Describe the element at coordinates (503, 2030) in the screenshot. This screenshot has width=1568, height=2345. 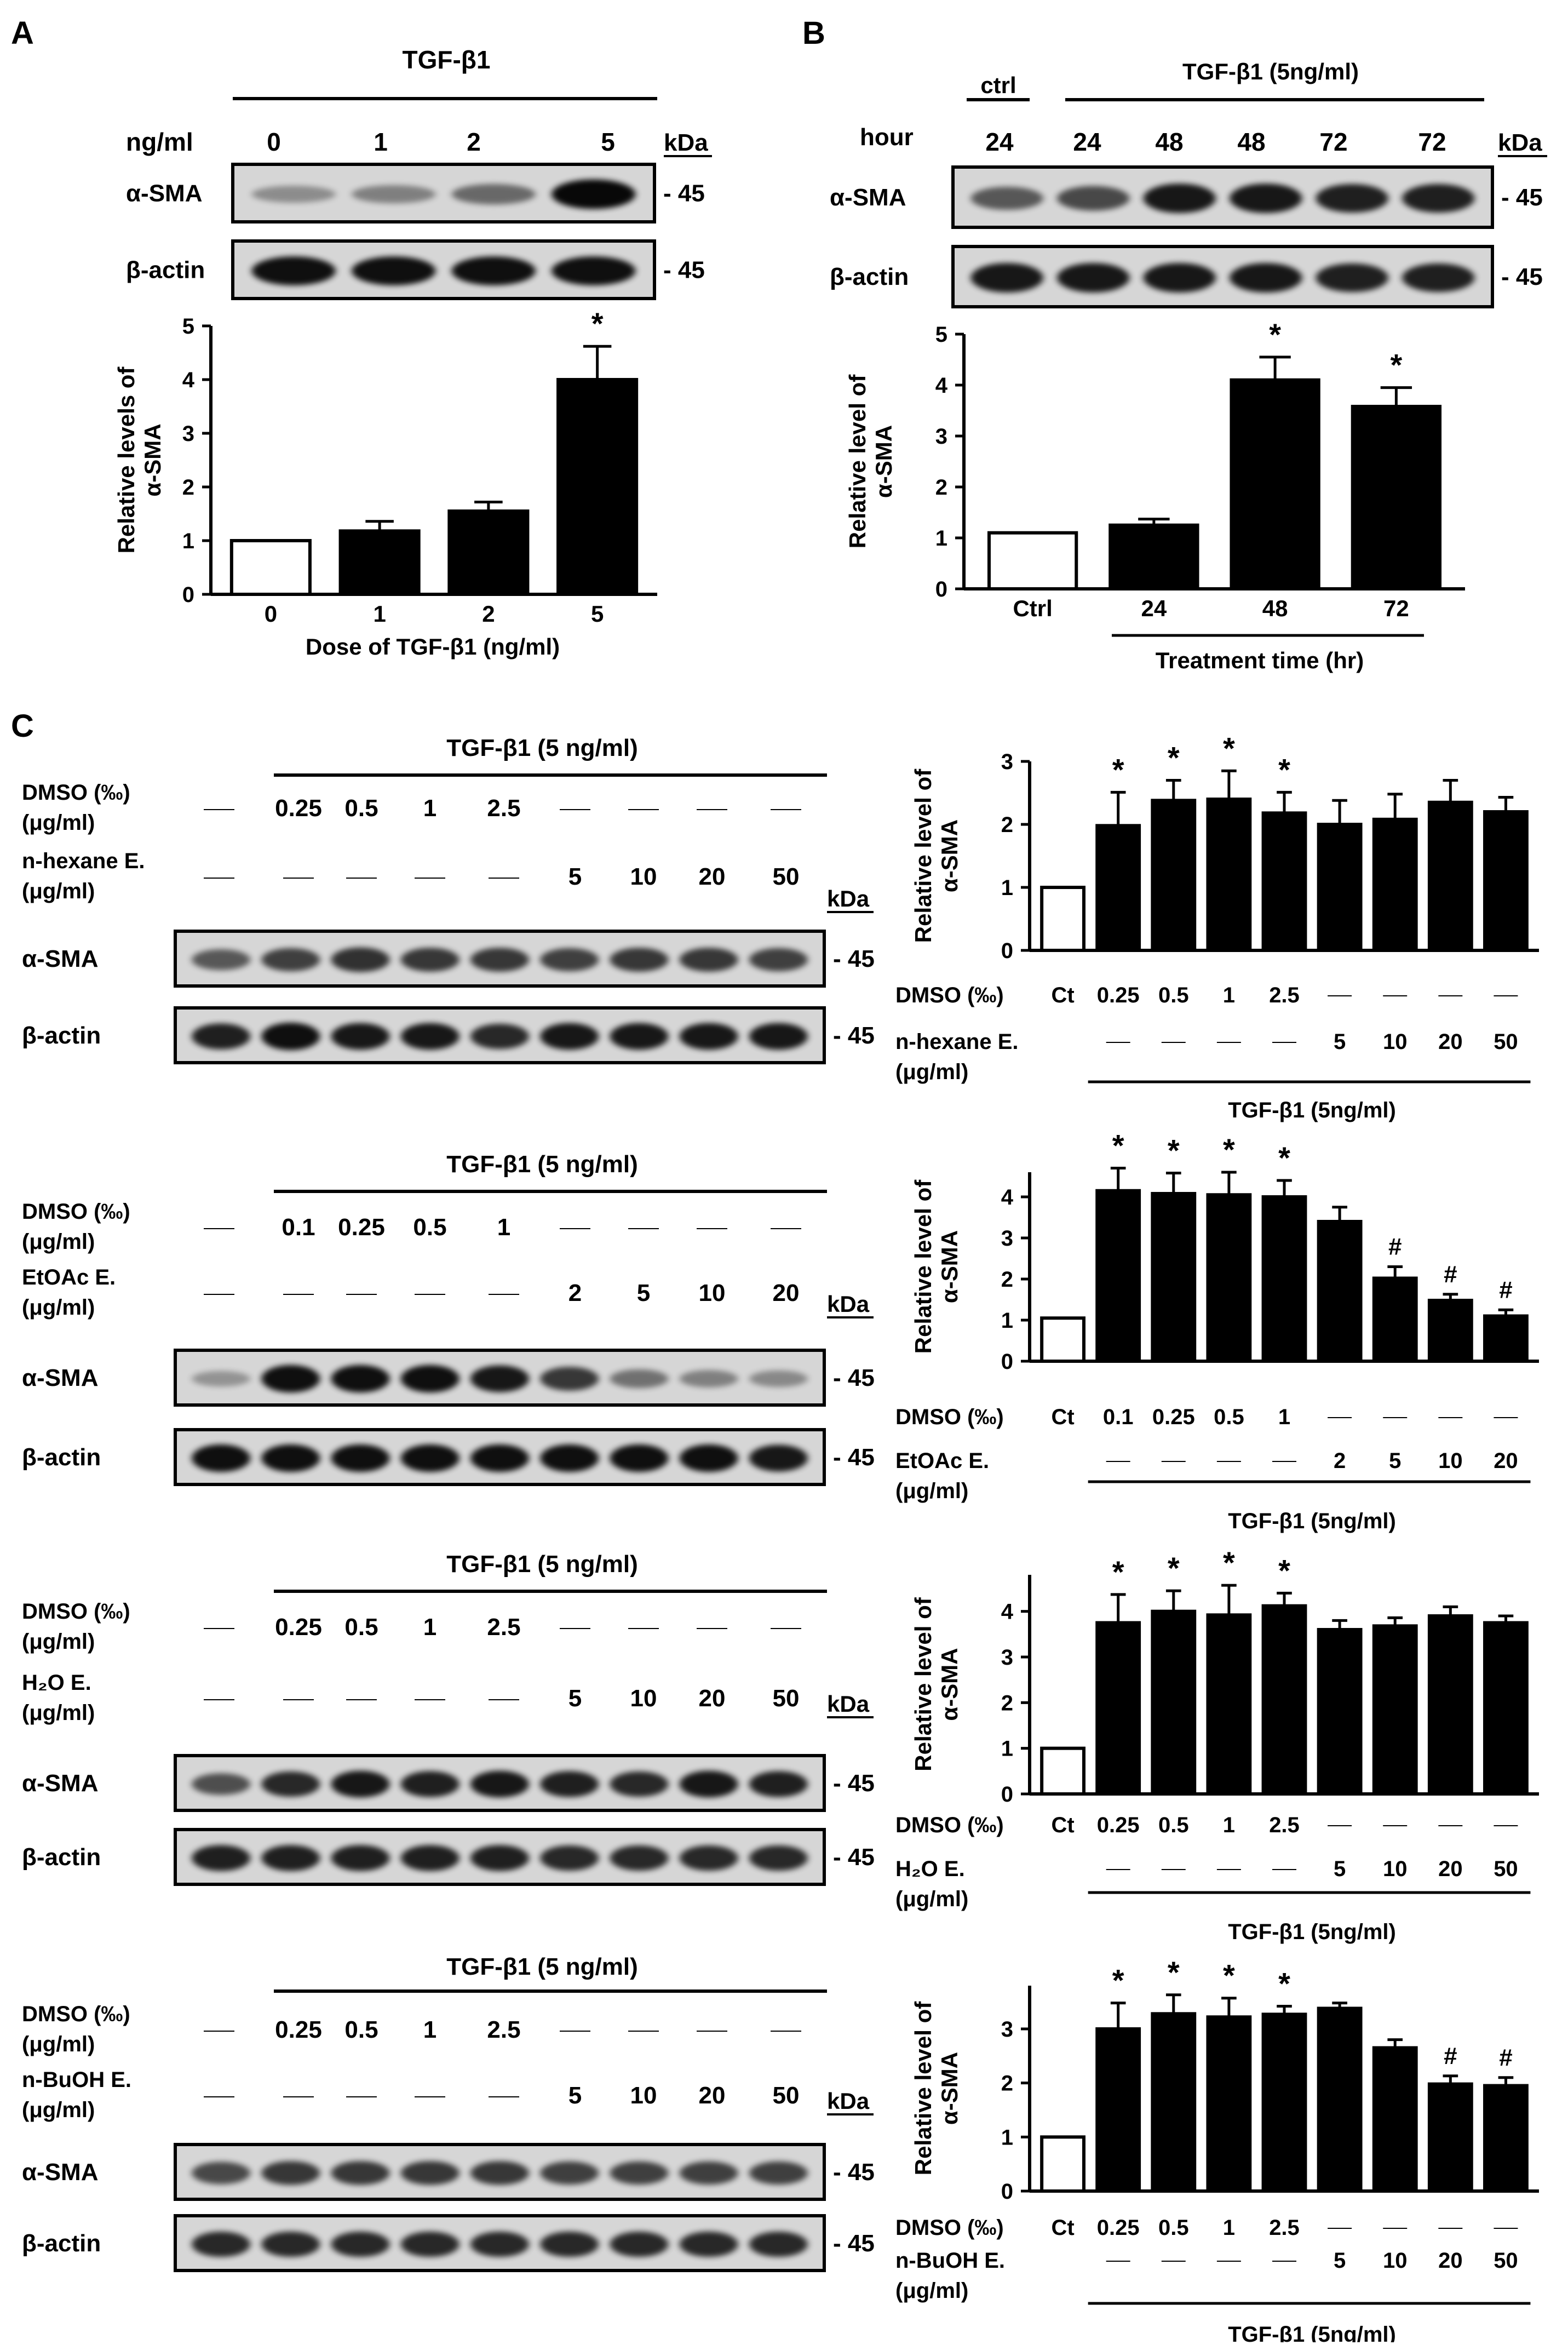
I see `dmso-value: 2.5` at that location.